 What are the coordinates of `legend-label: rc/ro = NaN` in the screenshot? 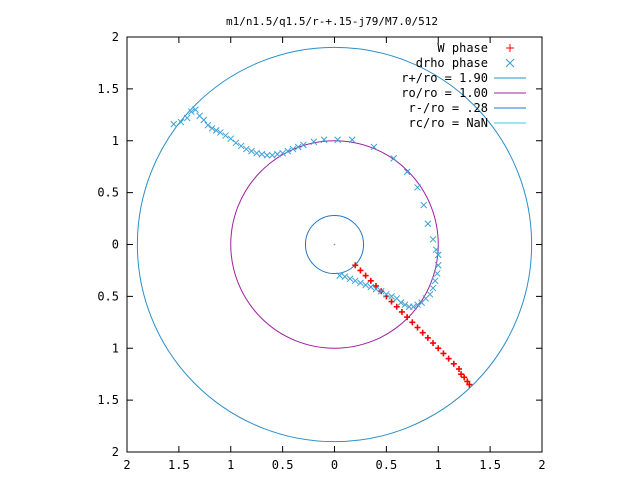 It's located at (448, 123).